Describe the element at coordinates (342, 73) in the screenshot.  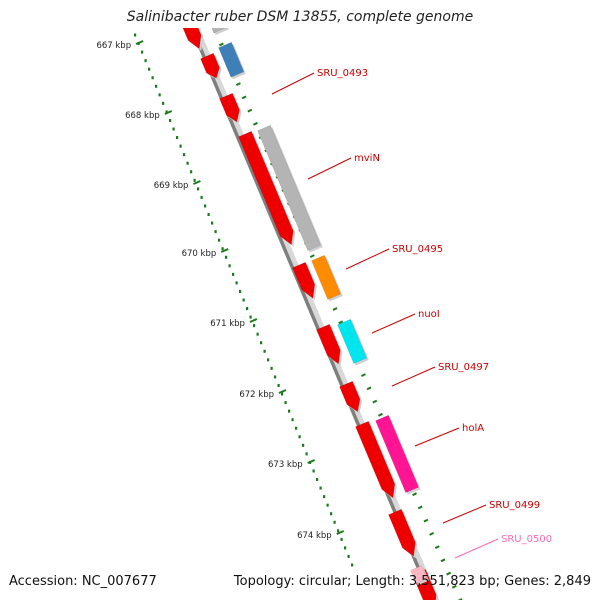
I see `label-sru-0493: SRU_0493` at that location.